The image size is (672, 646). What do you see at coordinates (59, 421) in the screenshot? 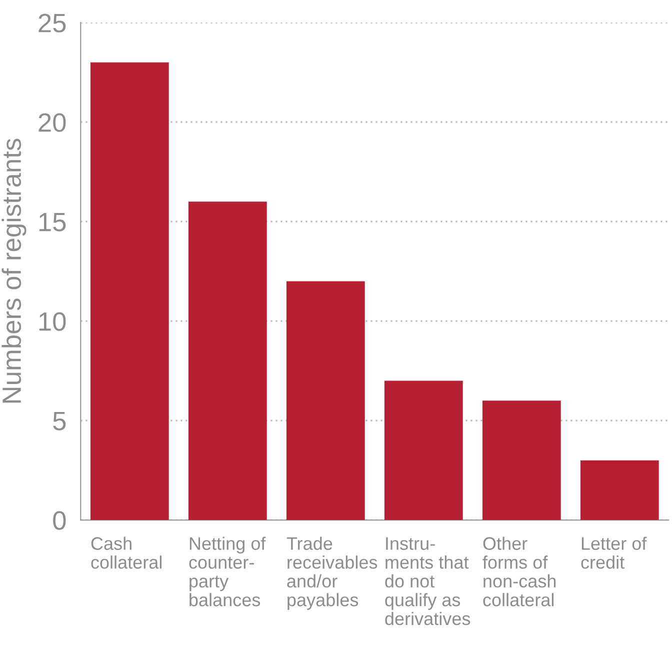
I see `y-tick-label: 5` at bounding box center [59, 421].